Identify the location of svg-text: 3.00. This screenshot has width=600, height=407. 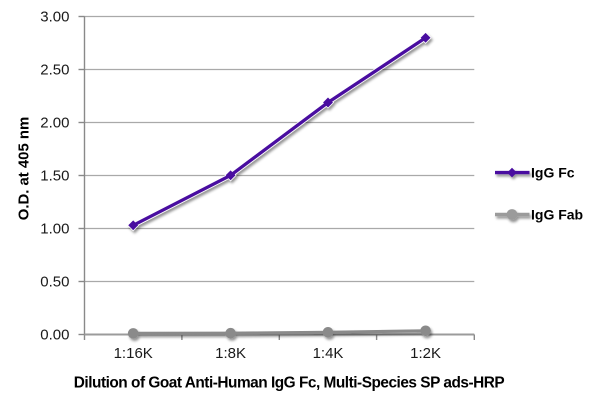
(54, 17).